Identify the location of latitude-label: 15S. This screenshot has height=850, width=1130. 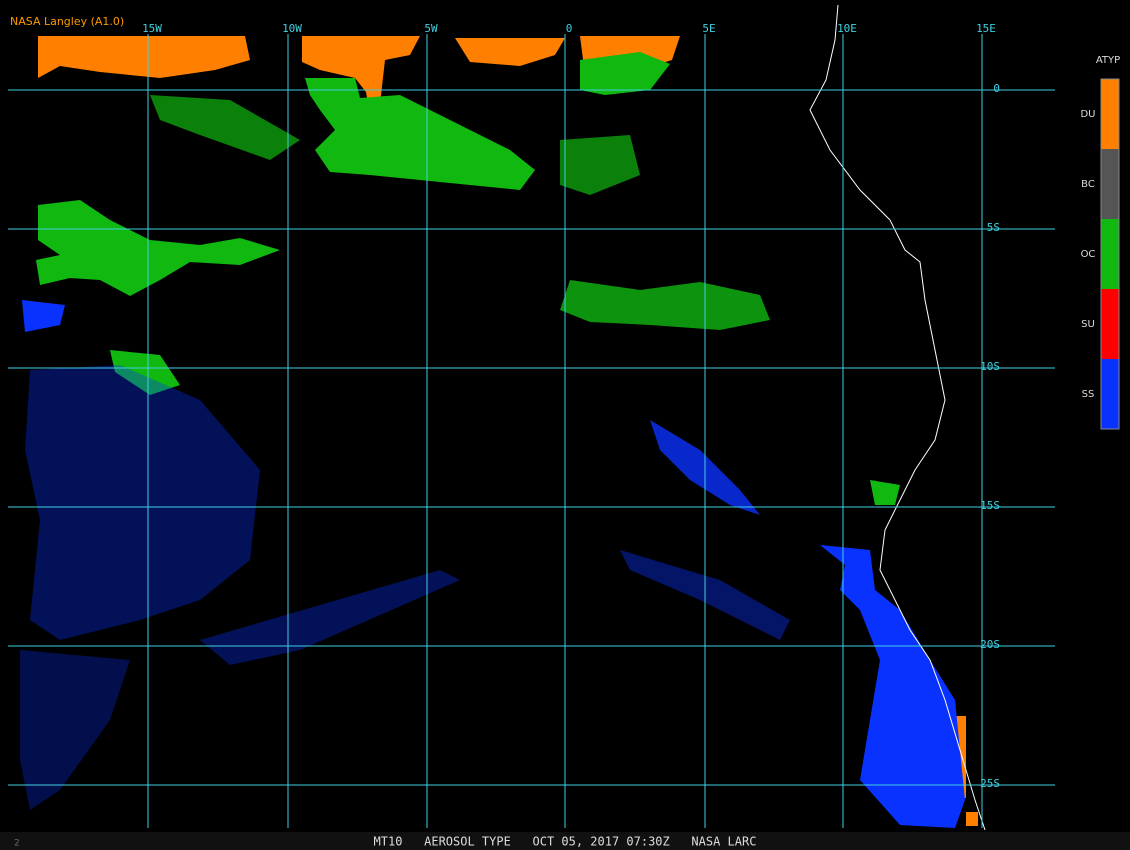
(990, 505).